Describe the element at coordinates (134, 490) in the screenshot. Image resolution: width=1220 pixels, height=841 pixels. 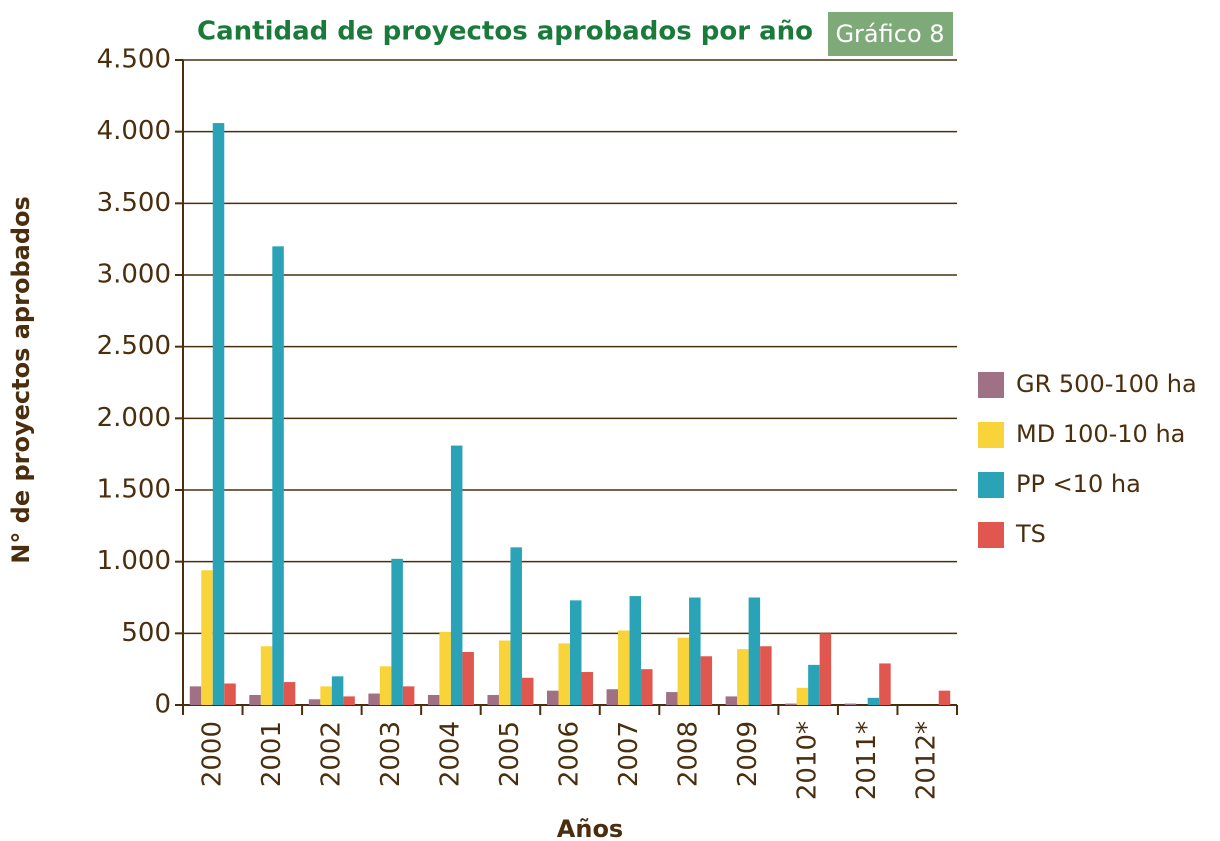
I see `y-tick-label: 1.500` at that location.